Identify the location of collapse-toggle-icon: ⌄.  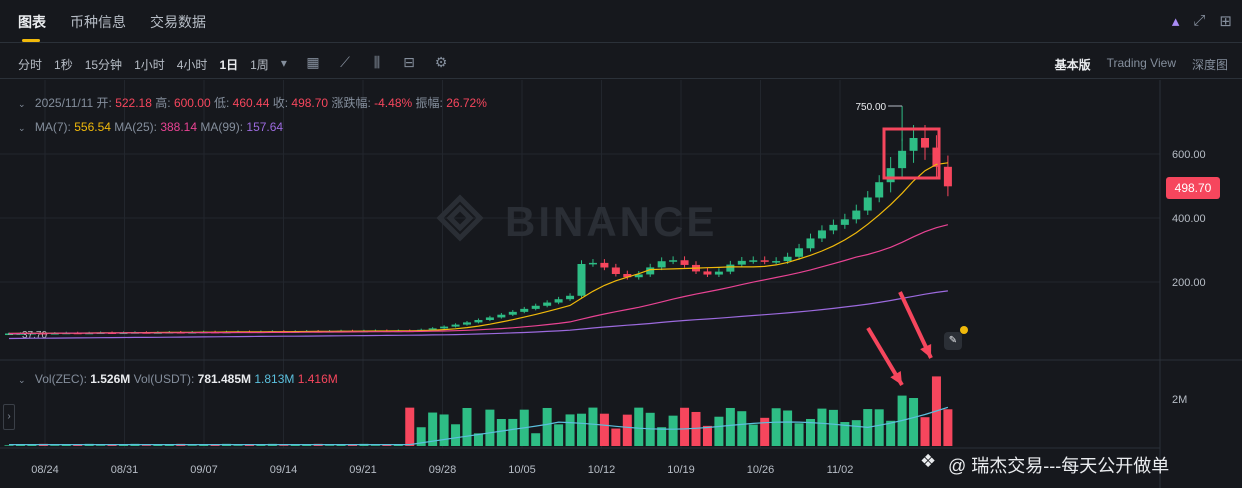
(22, 104).